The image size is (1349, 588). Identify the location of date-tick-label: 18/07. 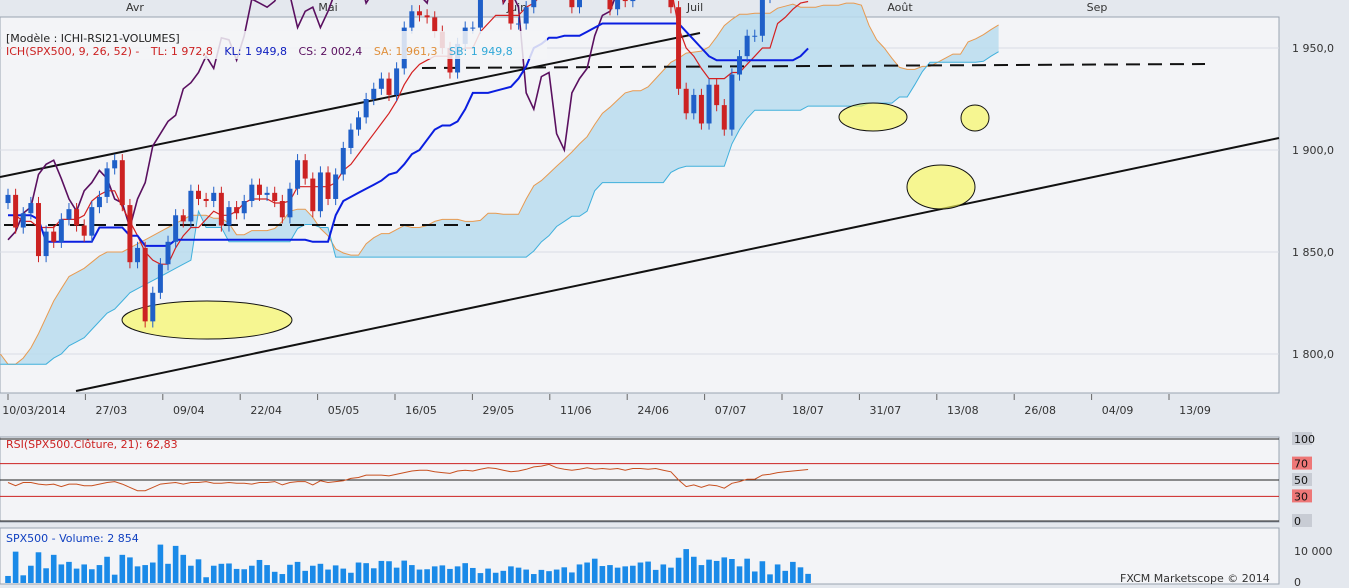
(808, 410).